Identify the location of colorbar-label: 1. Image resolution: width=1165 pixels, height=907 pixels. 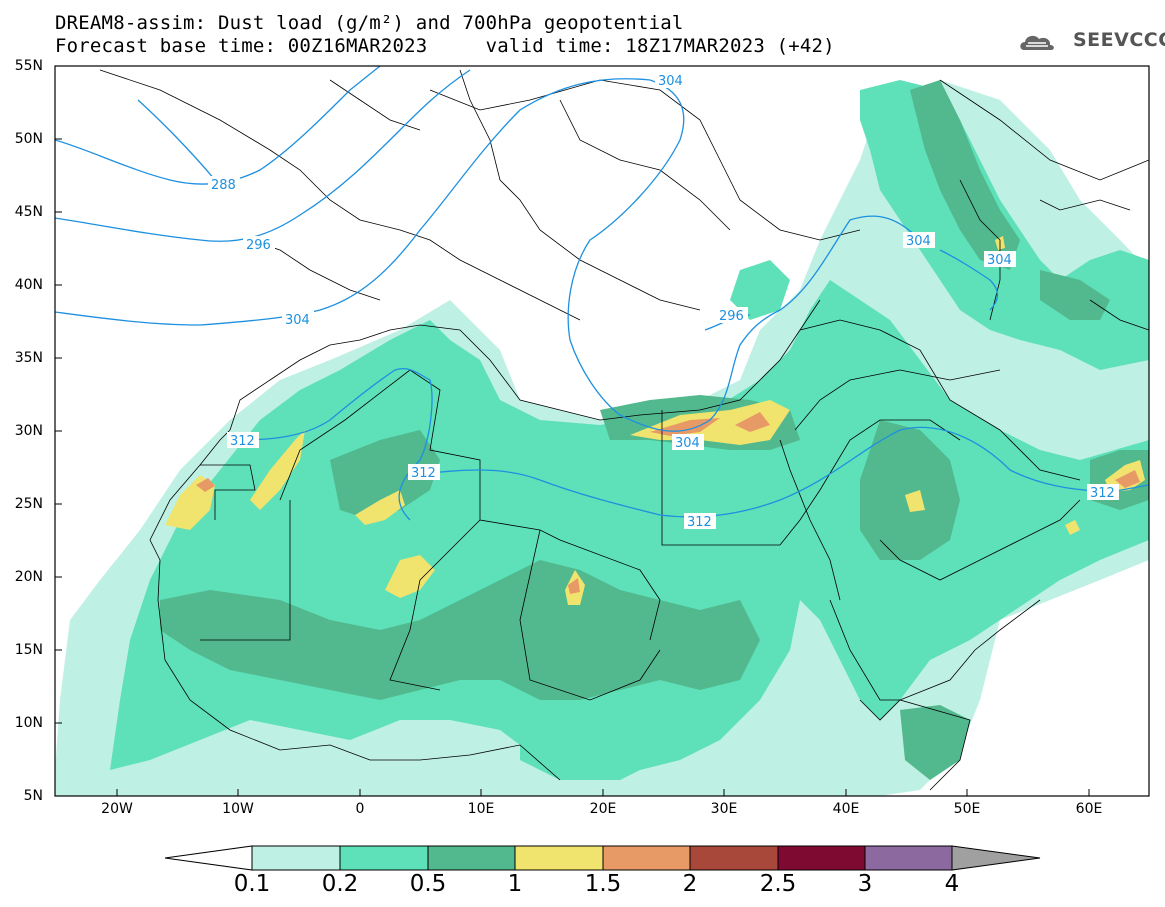
(515, 884).